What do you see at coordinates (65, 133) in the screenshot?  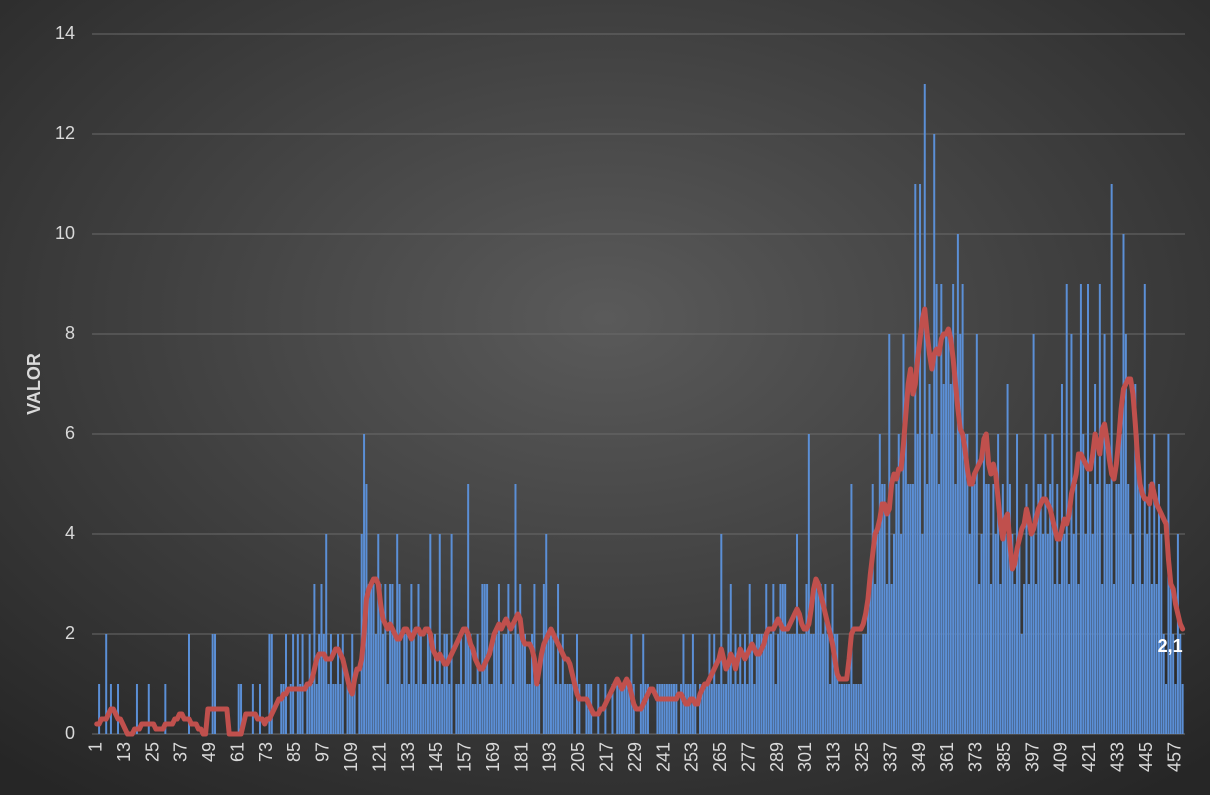 I see `y-tick-label: 12` at bounding box center [65, 133].